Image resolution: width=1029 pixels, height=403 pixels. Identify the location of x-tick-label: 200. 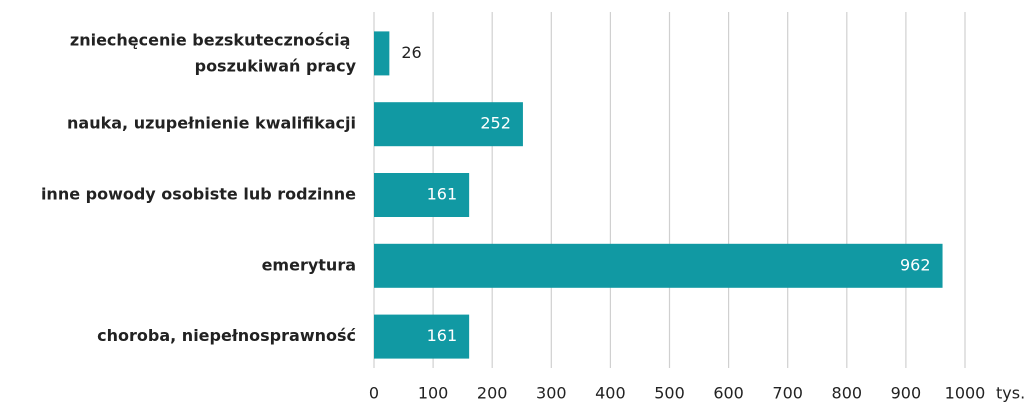
(492, 393).